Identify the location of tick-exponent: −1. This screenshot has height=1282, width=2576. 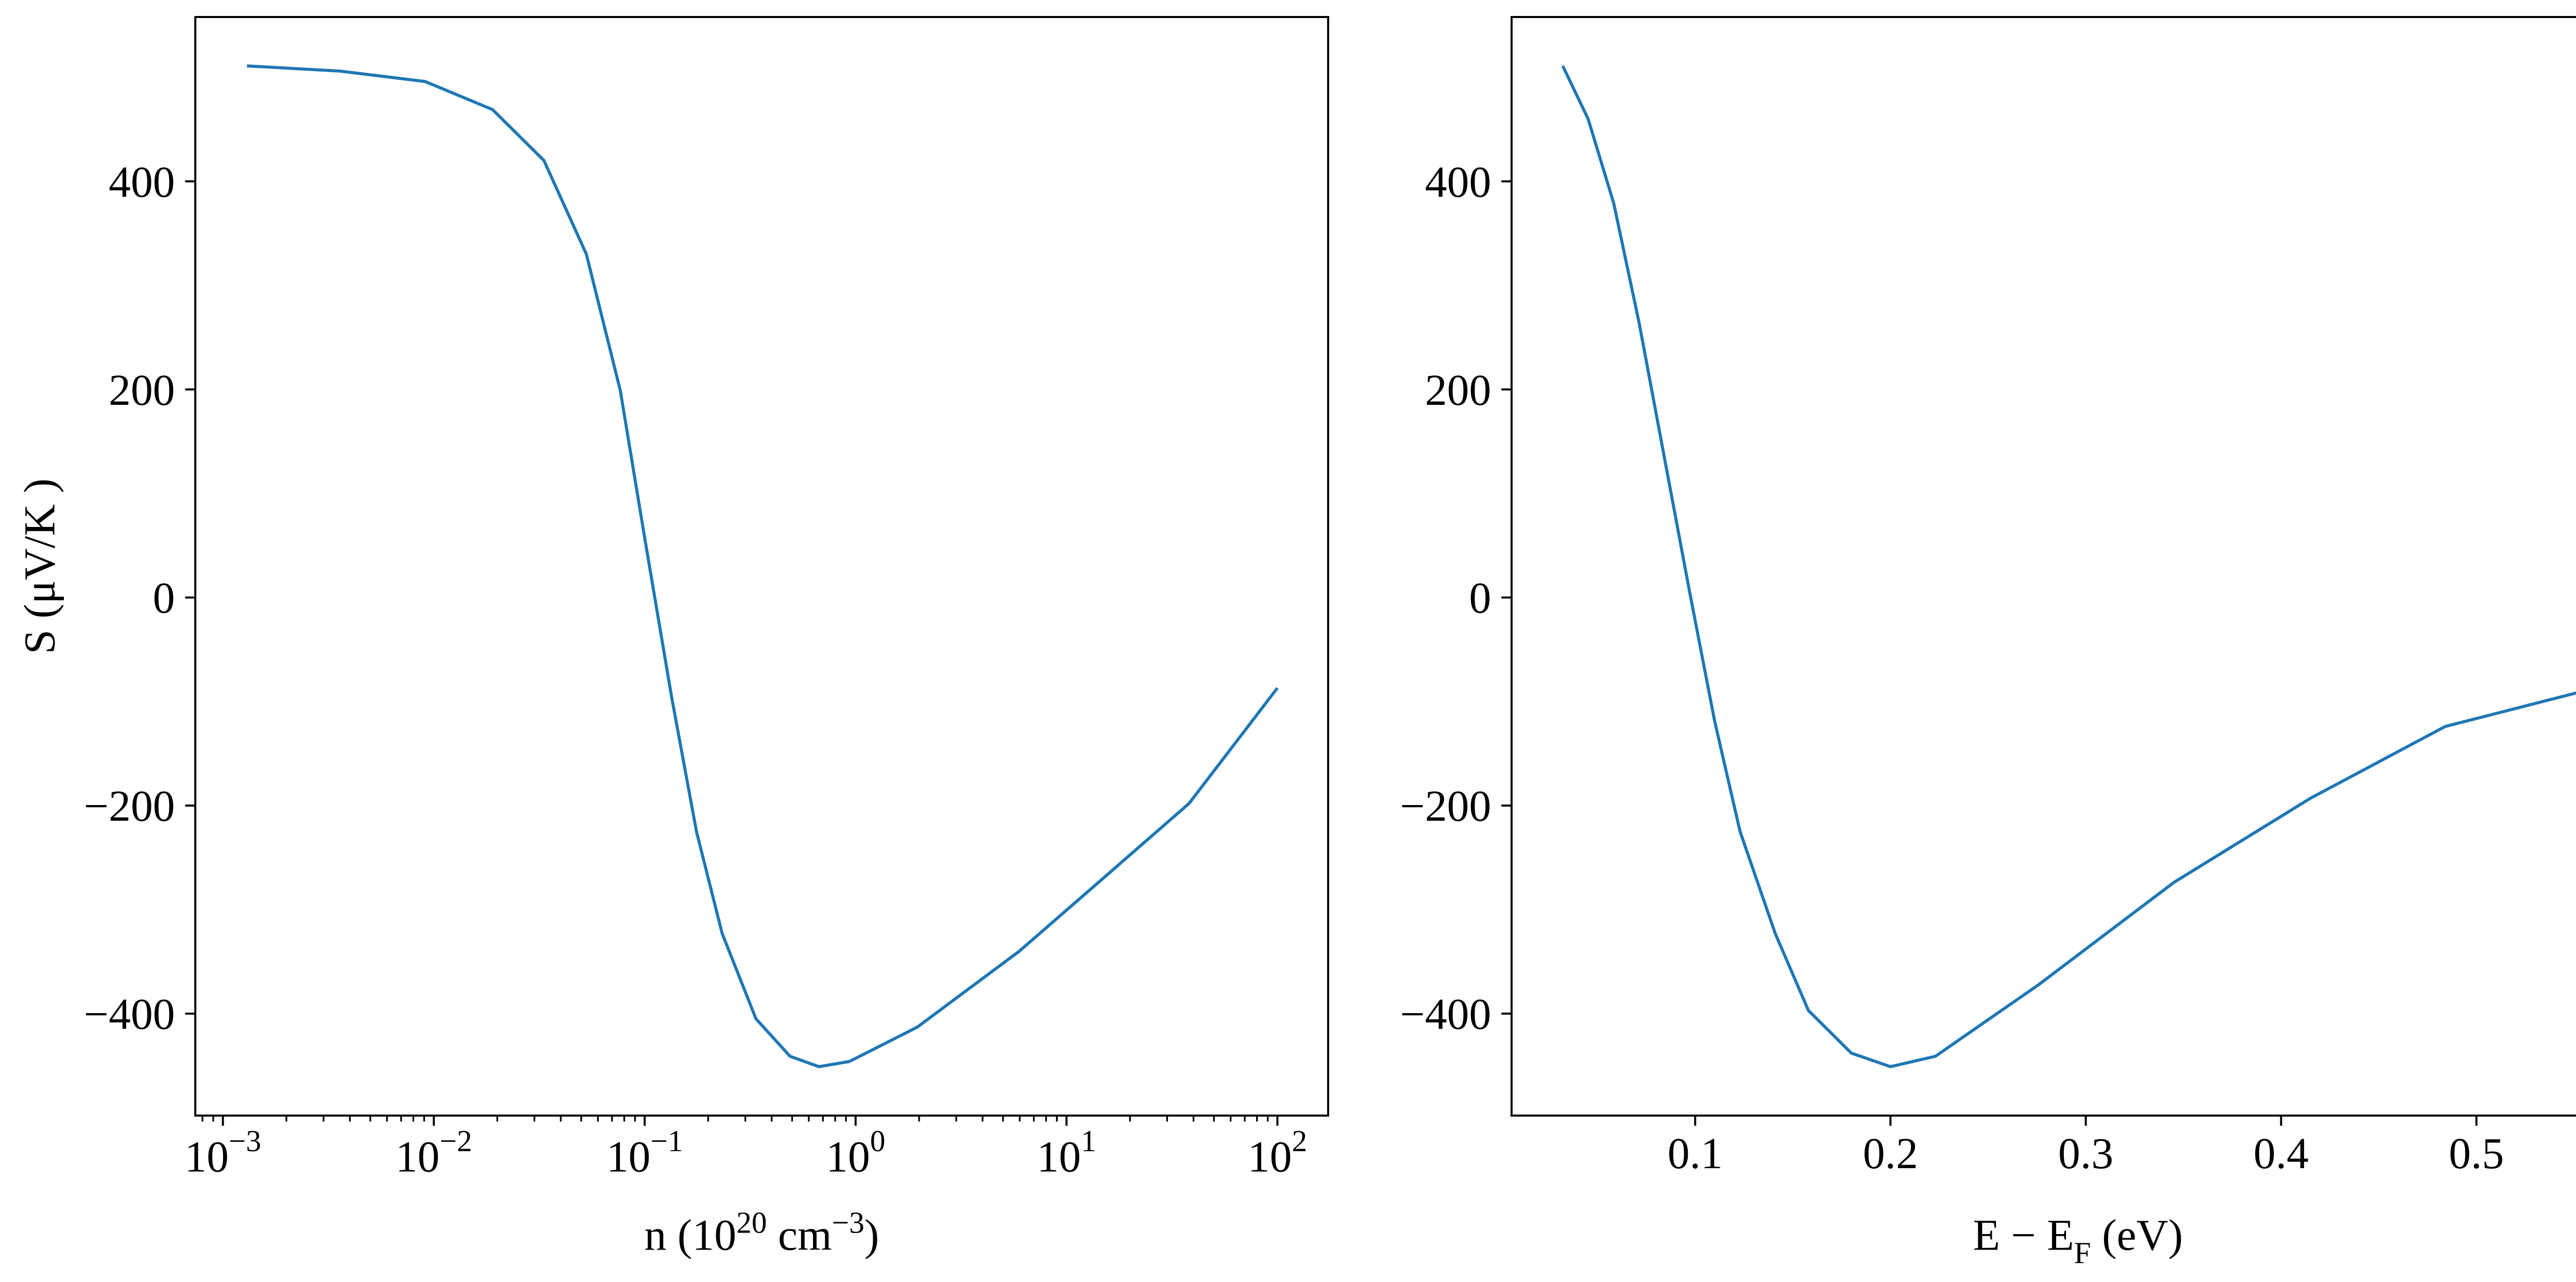
(667, 1141).